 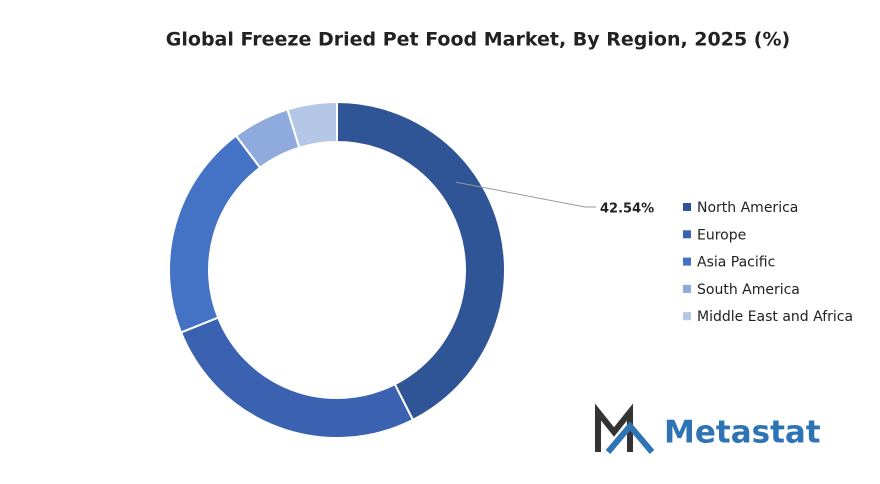 What do you see at coordinates (526, 194) in the screenshot?
I see `leader-line` at bounding box center [526, 194].